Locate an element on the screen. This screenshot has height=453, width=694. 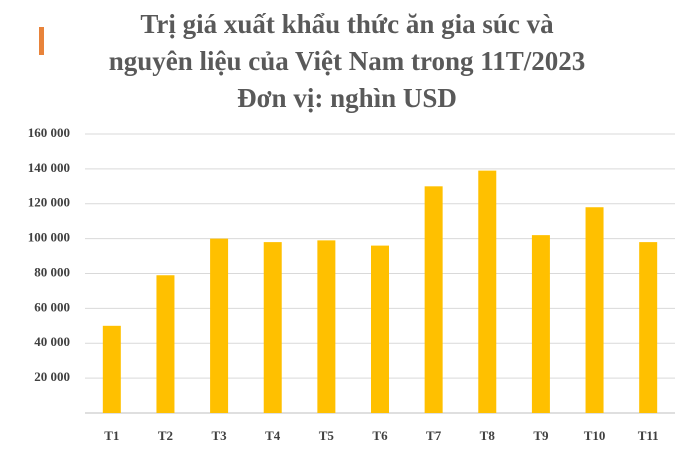
y-tick-label: 40 000 is located at coordinates (52, 341).